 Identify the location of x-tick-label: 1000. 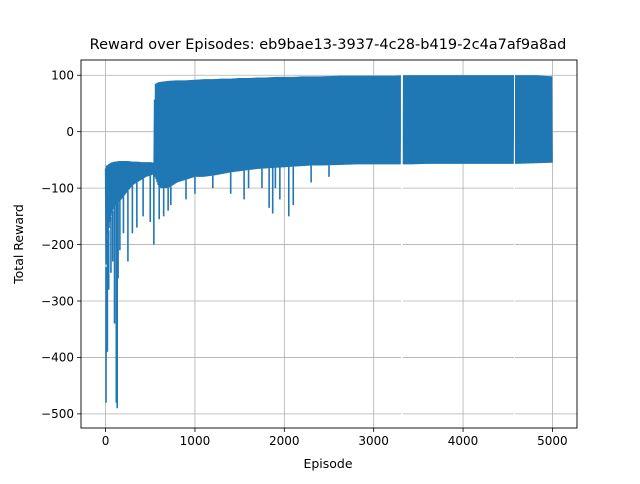
(195, 441).